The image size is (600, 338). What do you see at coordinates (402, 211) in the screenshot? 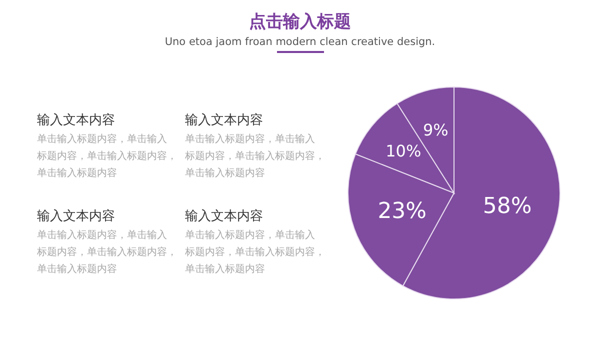
I see `data-label: 23%` at bounding box center [402, 211].